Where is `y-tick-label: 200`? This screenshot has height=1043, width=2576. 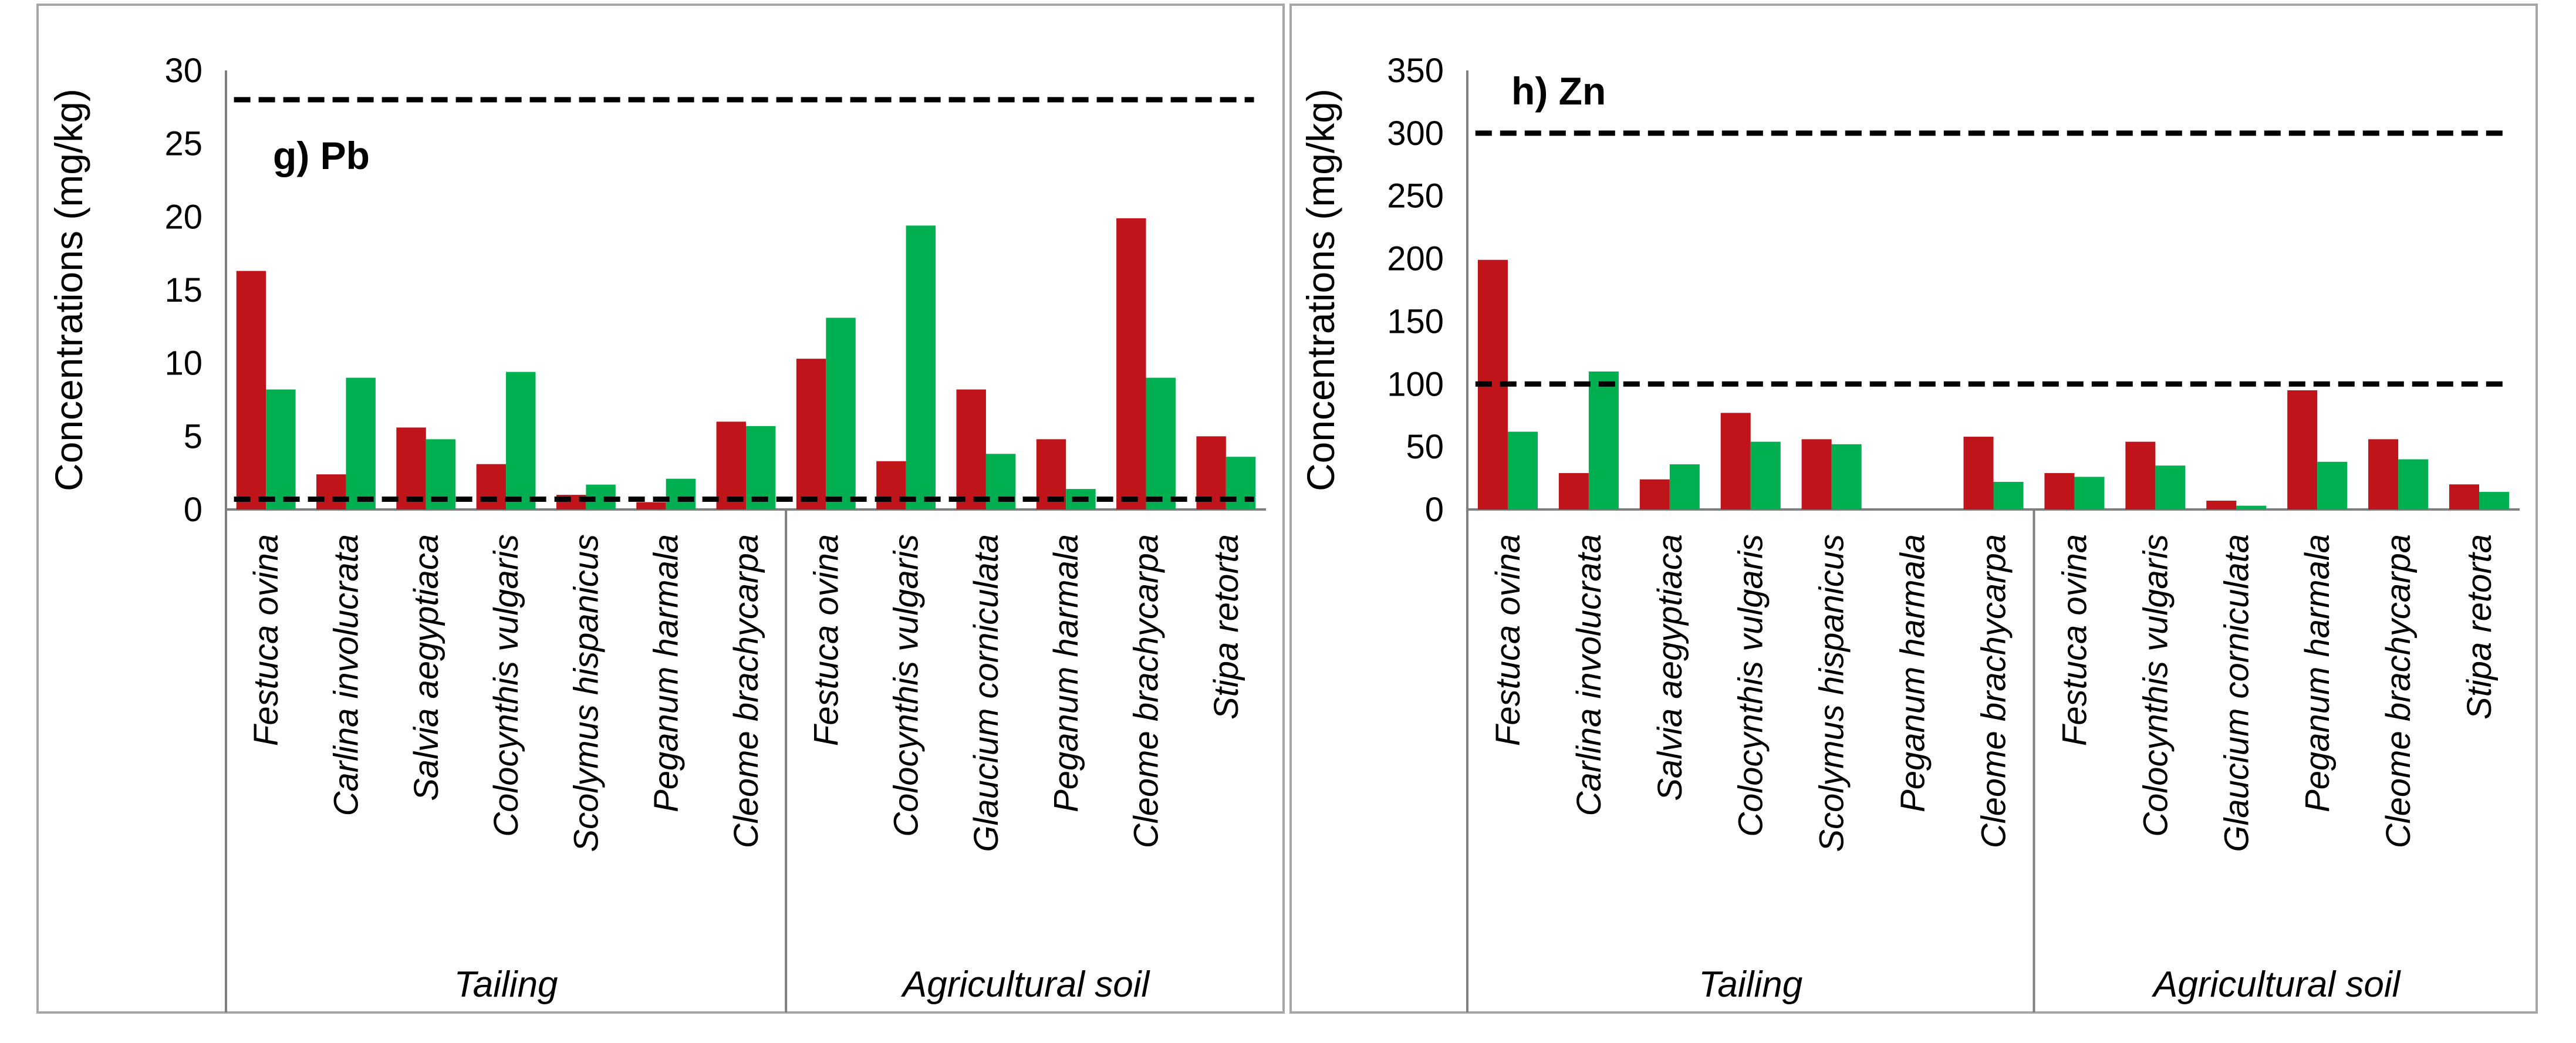 y-tick-label: 200 is located at coordinates (1415, 259).